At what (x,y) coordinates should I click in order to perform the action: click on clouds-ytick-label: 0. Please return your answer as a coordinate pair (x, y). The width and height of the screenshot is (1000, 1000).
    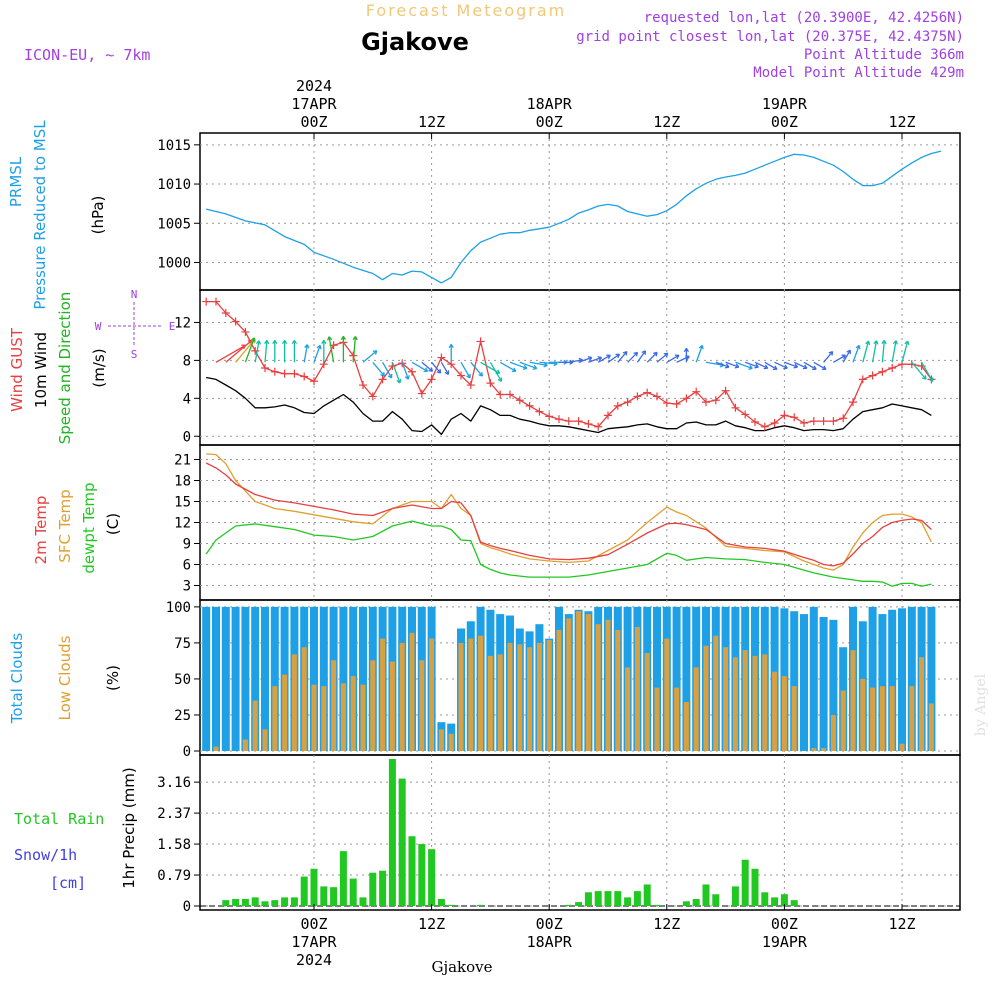
    Looking at the image, I should click on (187, 752).